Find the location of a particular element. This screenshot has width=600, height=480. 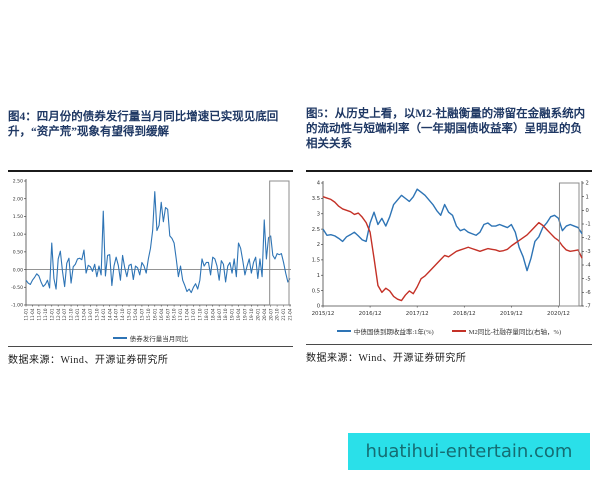

svg-text: 16-04 is located at coordinates (161, 314).